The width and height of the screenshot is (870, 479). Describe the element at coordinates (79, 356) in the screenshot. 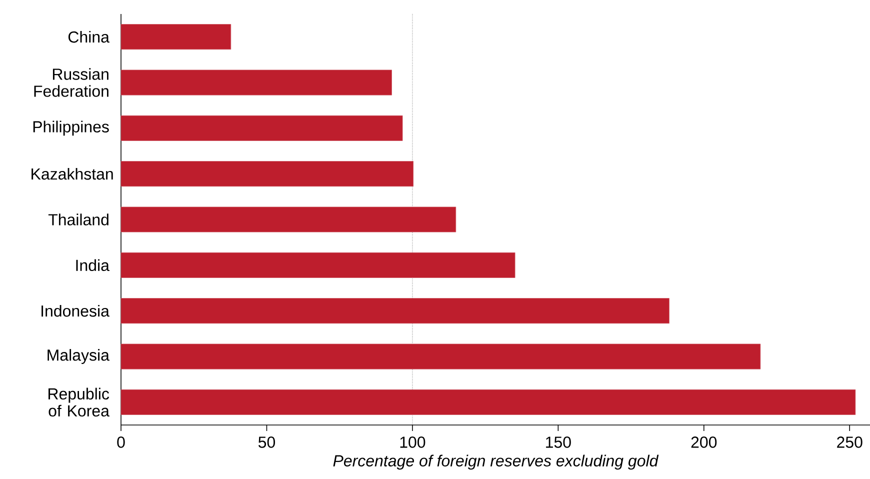

I see `y-tick-label: Malaysia` at that location.